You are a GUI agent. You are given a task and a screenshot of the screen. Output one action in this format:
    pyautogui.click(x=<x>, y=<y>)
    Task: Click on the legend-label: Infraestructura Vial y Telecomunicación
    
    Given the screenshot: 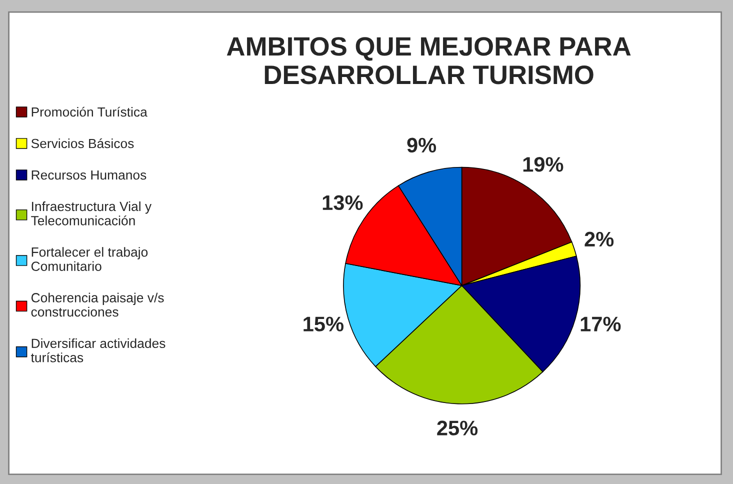 What is the action you would take?
    pyautogui.click(x=91, y=213)
    